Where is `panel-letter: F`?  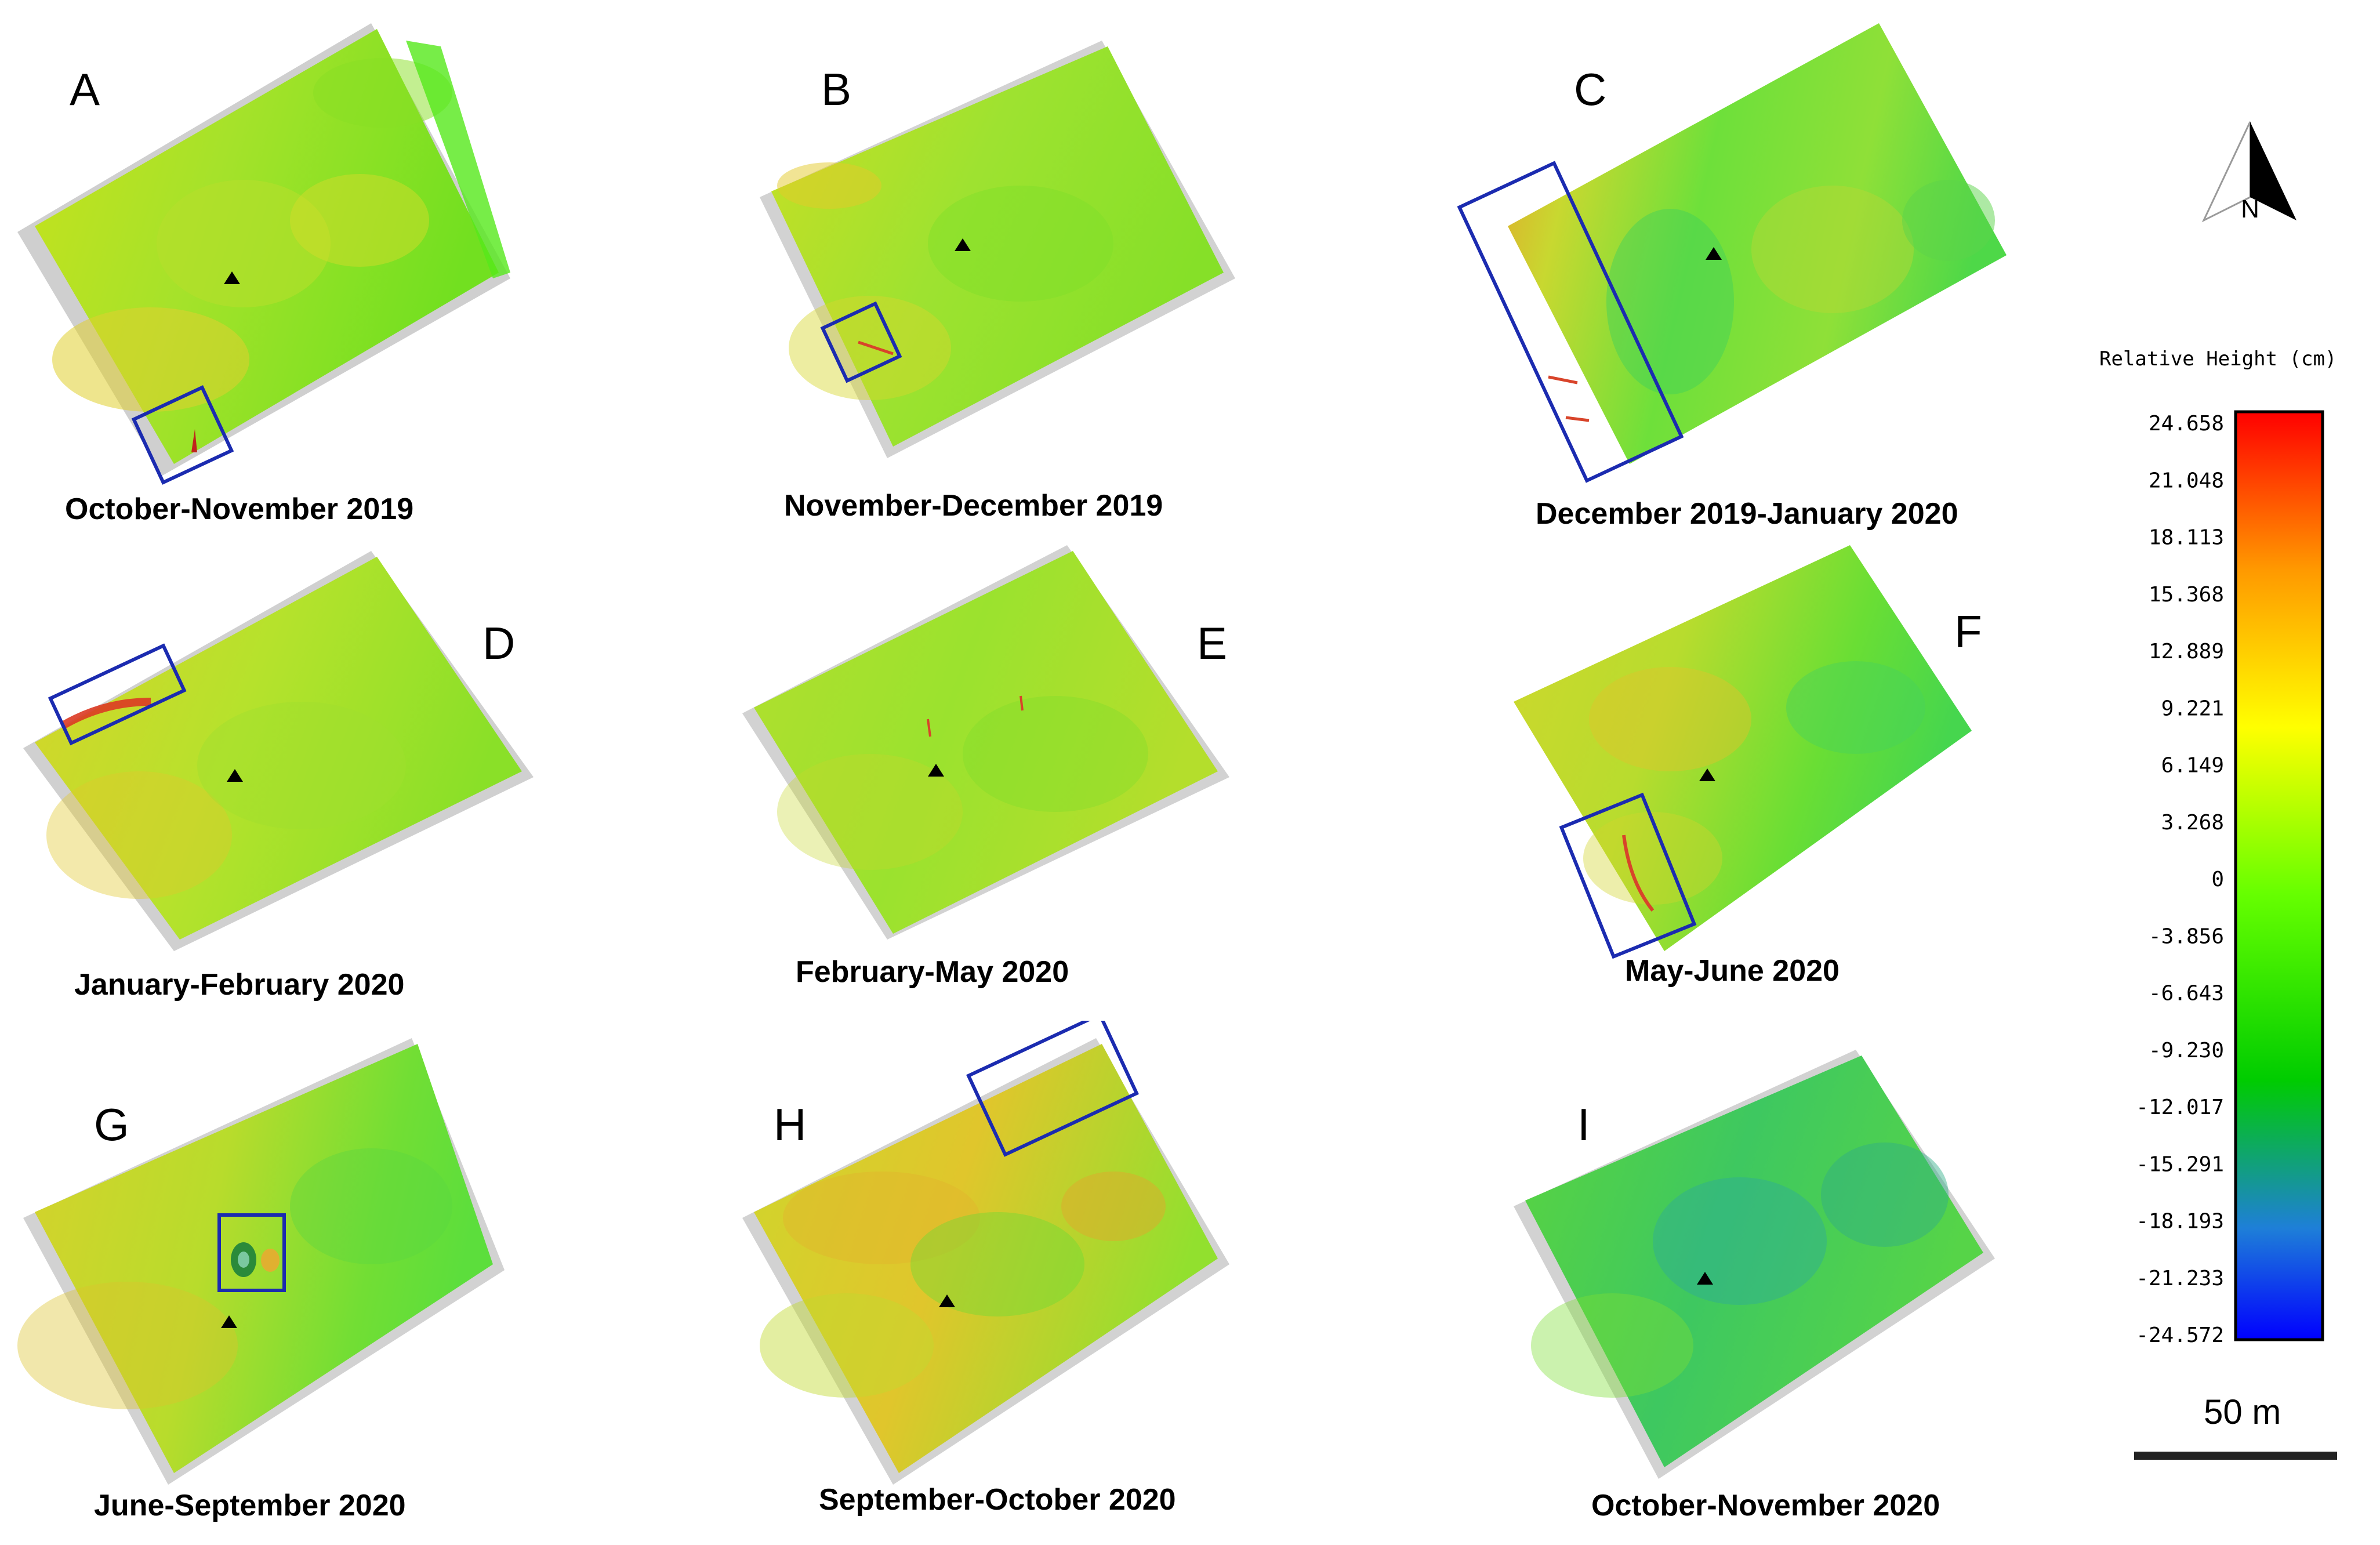
panel-letter: F is located at coordinates (1968, 631).